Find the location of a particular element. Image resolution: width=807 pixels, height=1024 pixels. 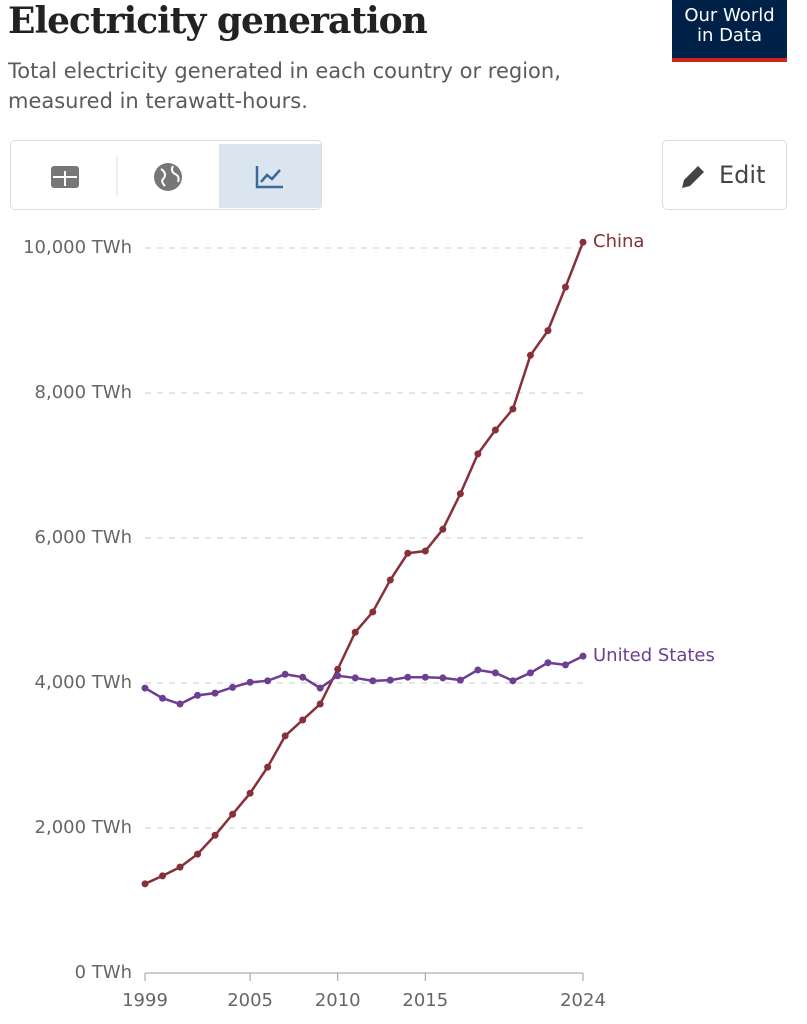

x-tick-label: 1999 is located at coordinates (145, 1000).